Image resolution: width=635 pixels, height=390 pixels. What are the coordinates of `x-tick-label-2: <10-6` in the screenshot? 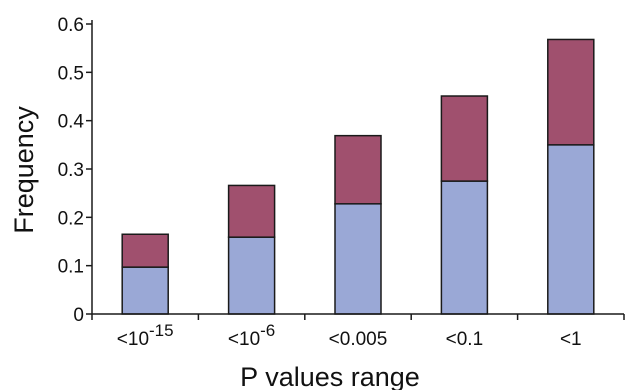 It's located at (251, 335).